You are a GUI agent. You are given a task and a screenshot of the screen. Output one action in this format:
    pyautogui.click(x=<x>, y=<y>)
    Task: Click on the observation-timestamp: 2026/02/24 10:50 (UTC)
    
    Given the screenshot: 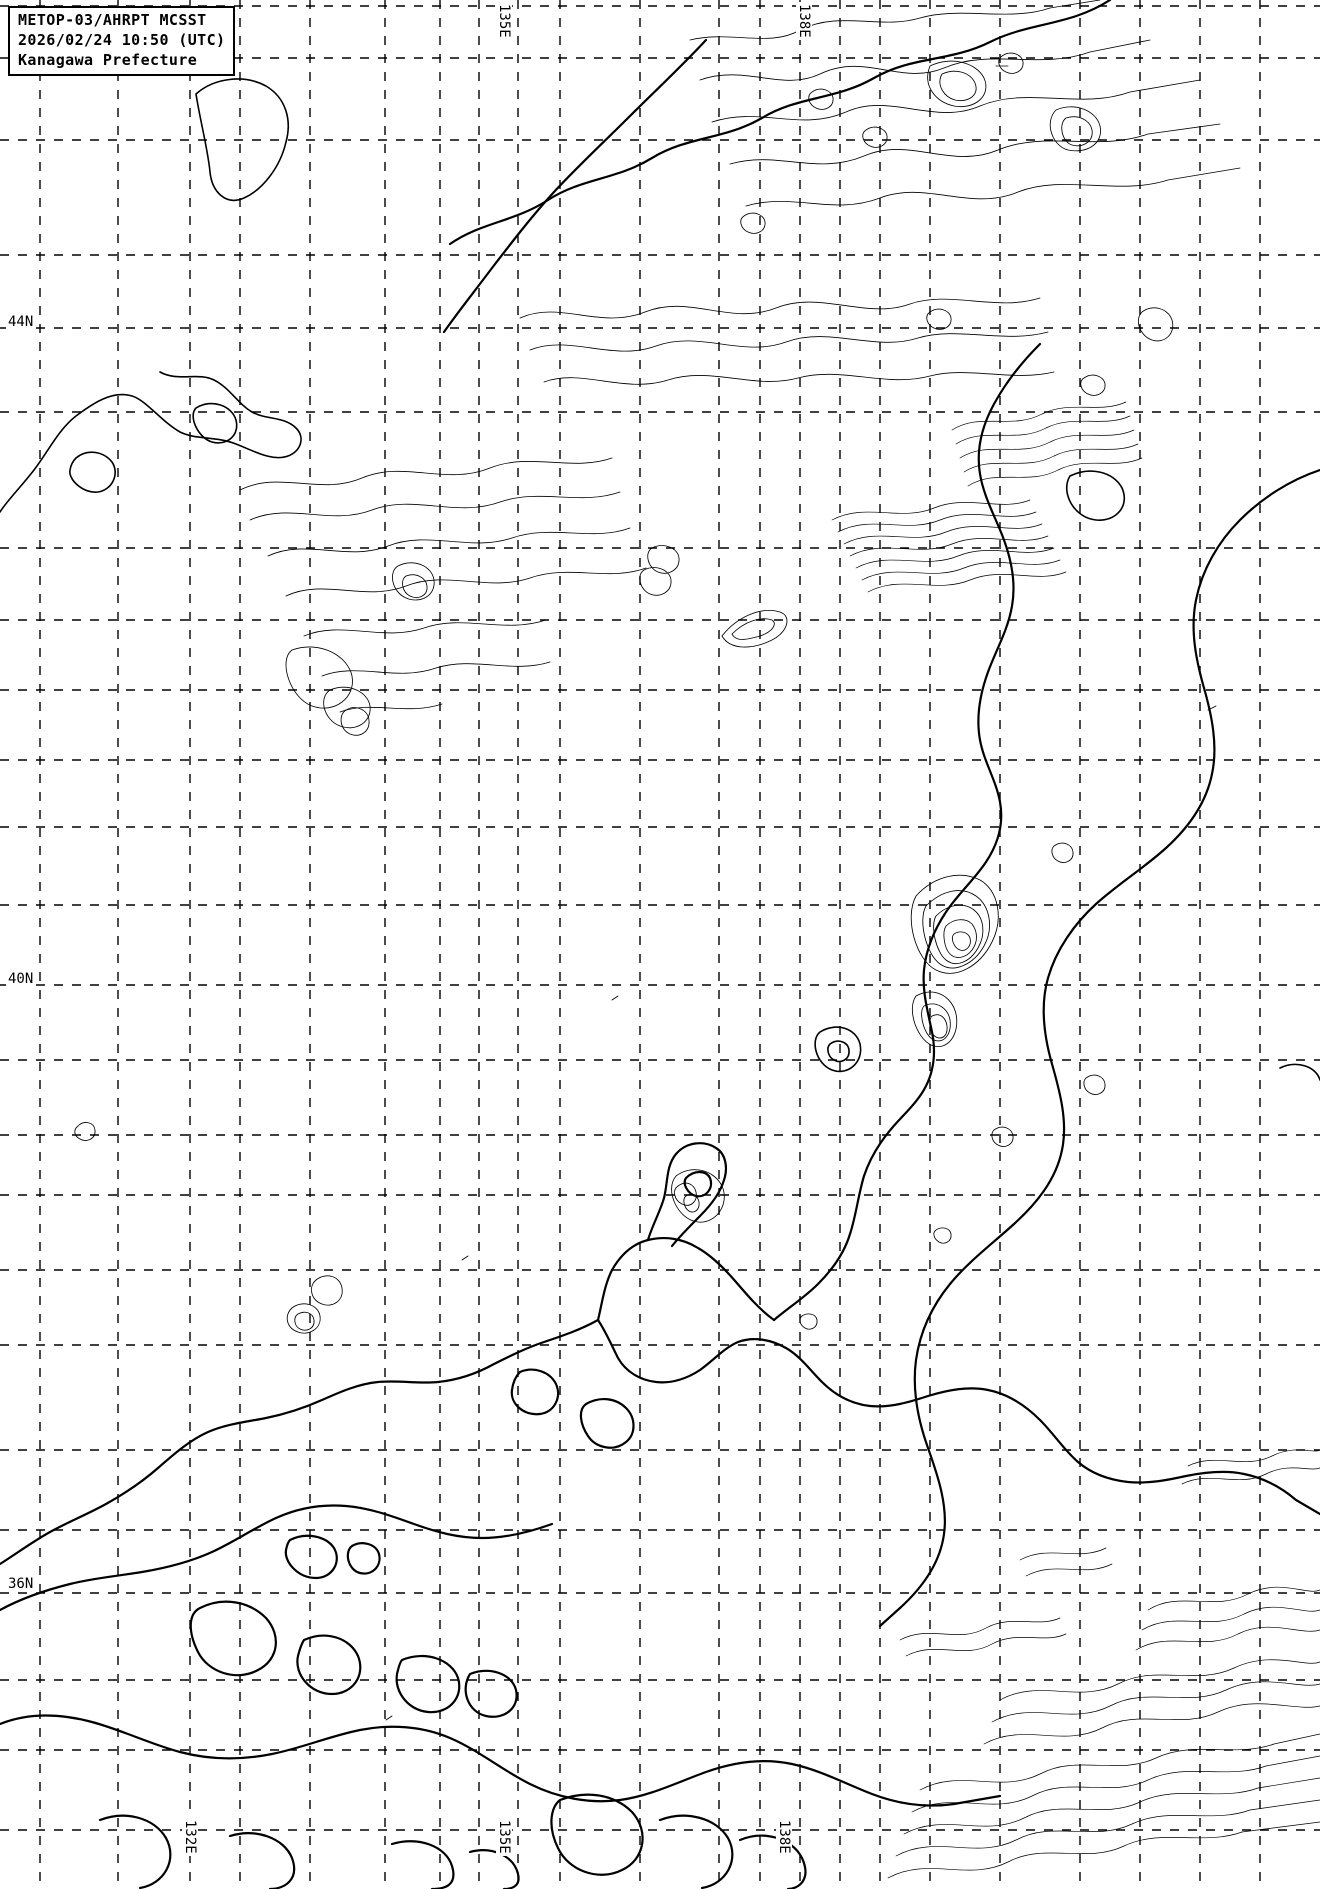 What is the action you would take?
    pyautogui.click(x=122, y=39)
    